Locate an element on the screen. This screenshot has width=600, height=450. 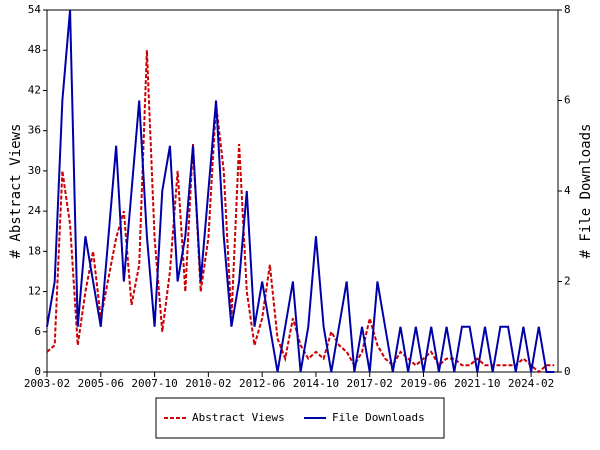
x-tick-label: 2019-06 is located at coordinates (423, 383).